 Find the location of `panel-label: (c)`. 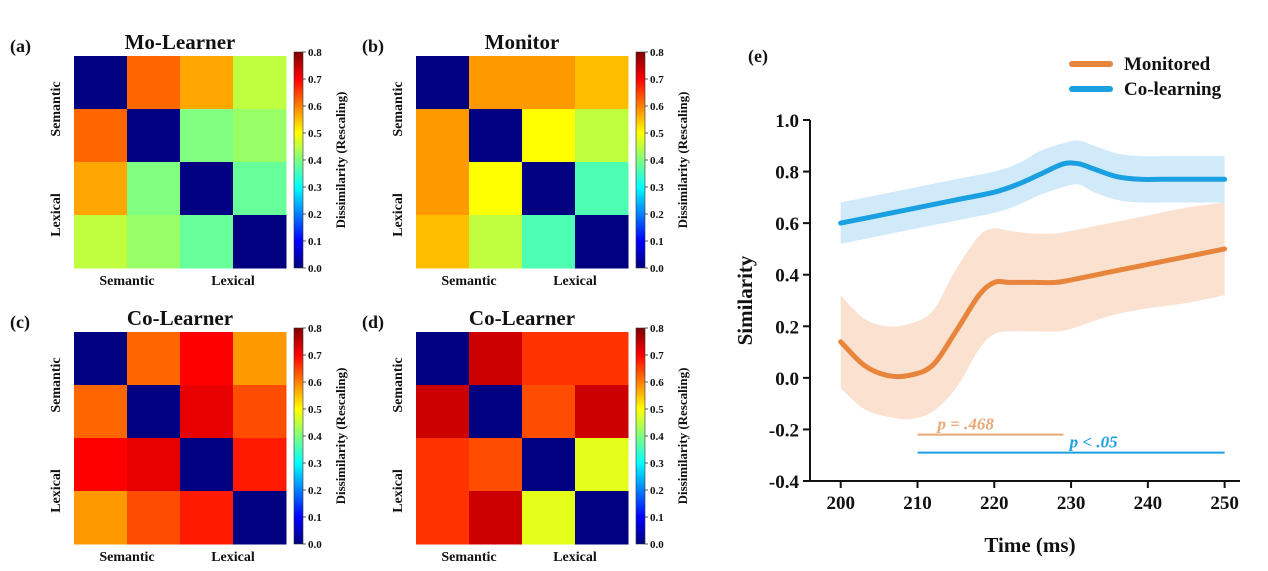

panel-label: (c) is located at coordinates (20, 322).